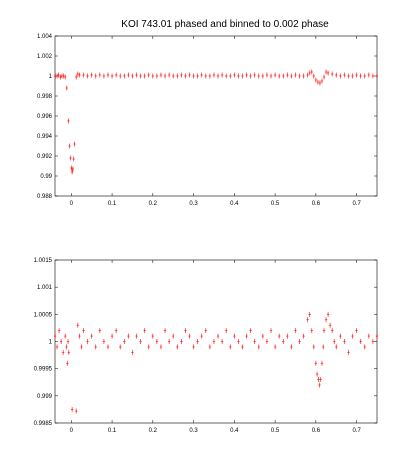 Image resolution: width=415 pixels, height=474 pixels. What do you see at coordinates (43, 424) in the screenshot?
I see `y-tick-label: 0.9985` at bounding box center [43, 424].